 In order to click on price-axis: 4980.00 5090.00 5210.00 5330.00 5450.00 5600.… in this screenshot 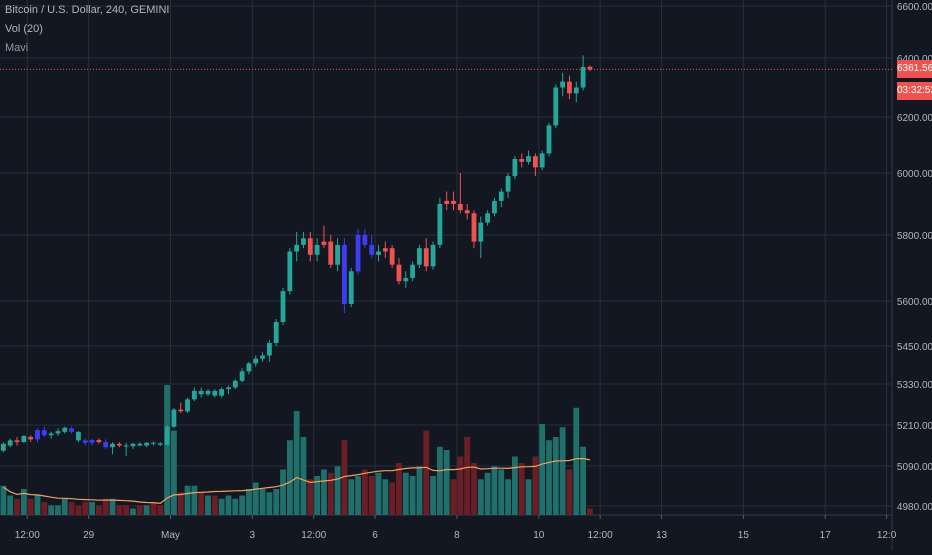, I will do `click(914, 257)`.